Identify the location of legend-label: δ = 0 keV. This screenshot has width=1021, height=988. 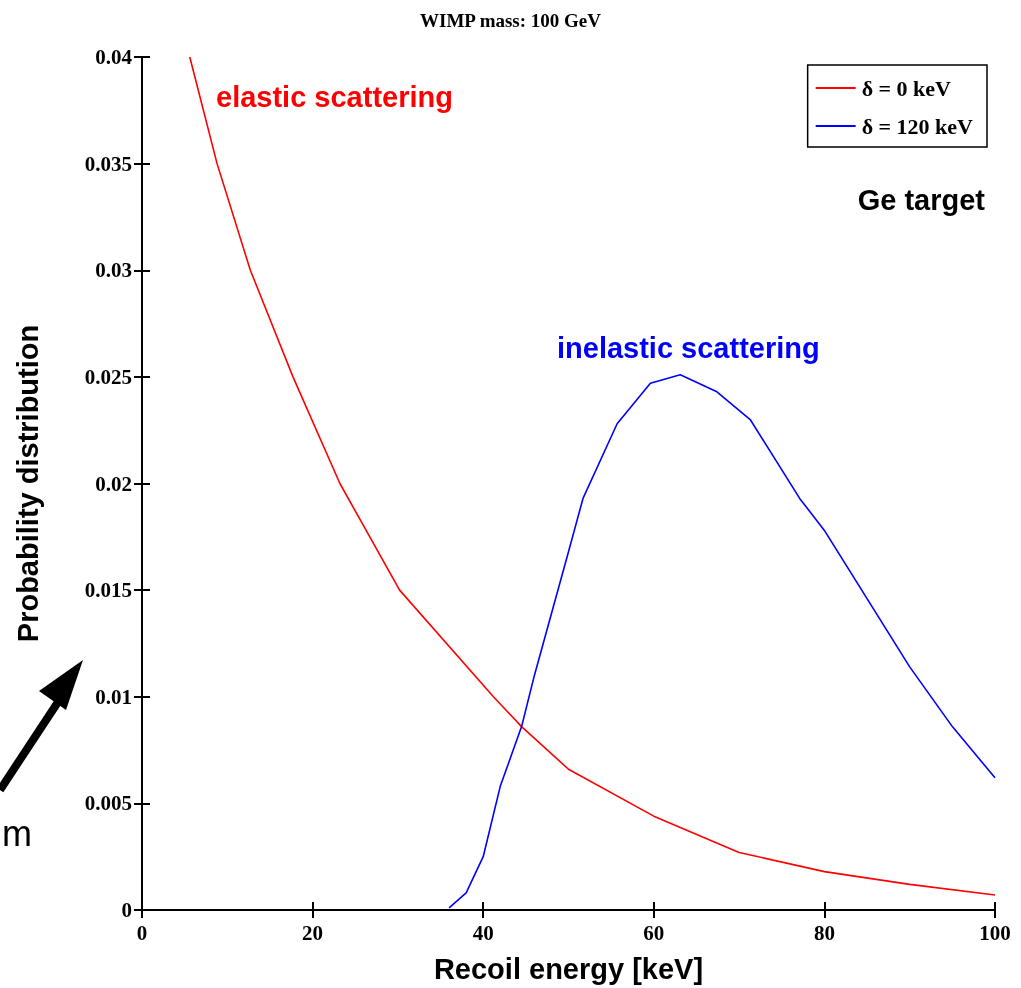
(906, 88).